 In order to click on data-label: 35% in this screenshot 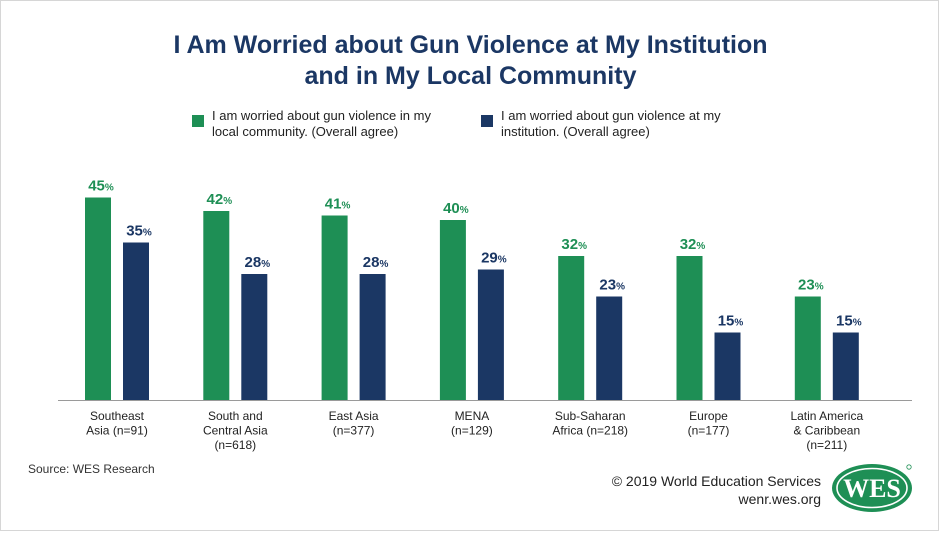, I will do `click(139, 231)`.